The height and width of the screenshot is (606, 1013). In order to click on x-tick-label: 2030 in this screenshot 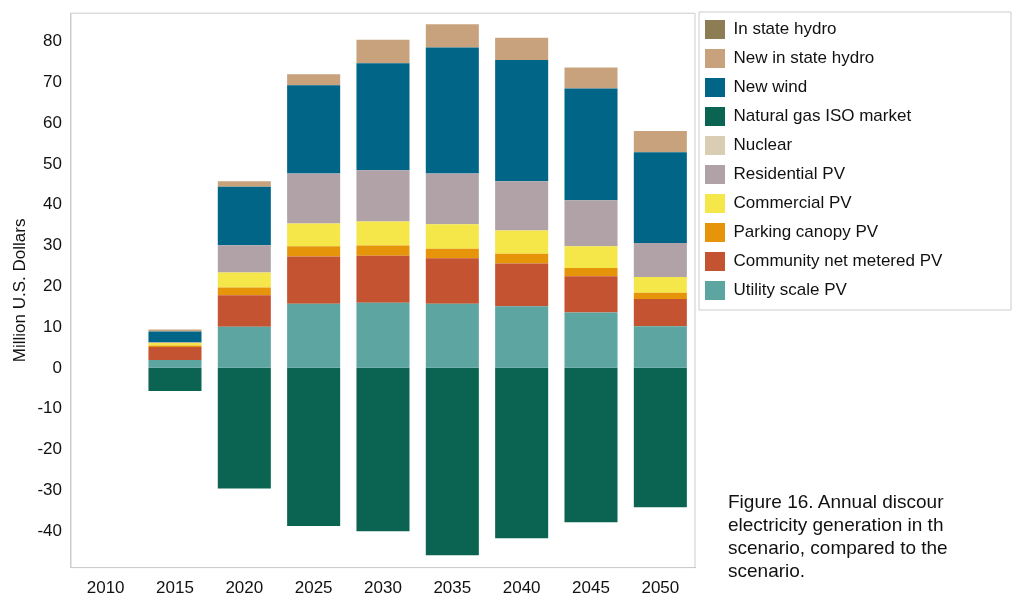, I will do `click(383, 588)`.